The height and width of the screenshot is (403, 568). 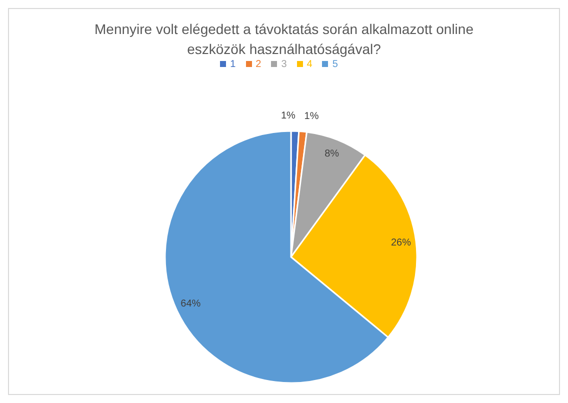 What do you see at coordinates (284, 64) in the screenshot?
I see `legend-label: 3` at bounding box center [284, 64].